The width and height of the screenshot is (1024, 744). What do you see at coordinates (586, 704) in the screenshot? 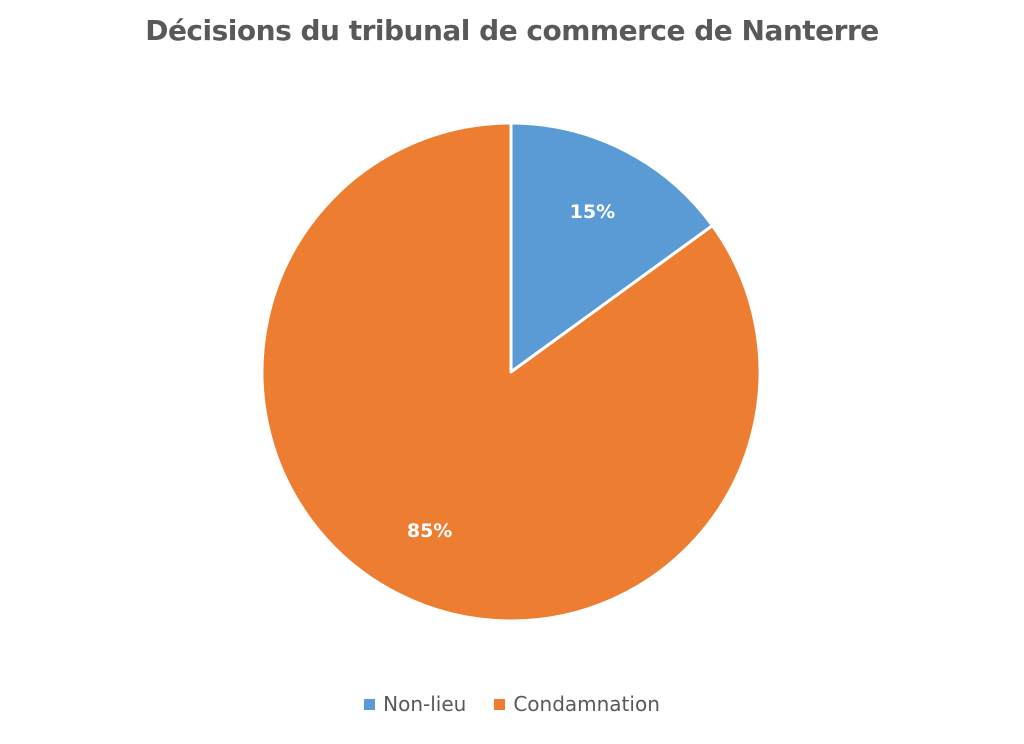
I see `legend-label: Condamnation` at bounding box center [586, 704].